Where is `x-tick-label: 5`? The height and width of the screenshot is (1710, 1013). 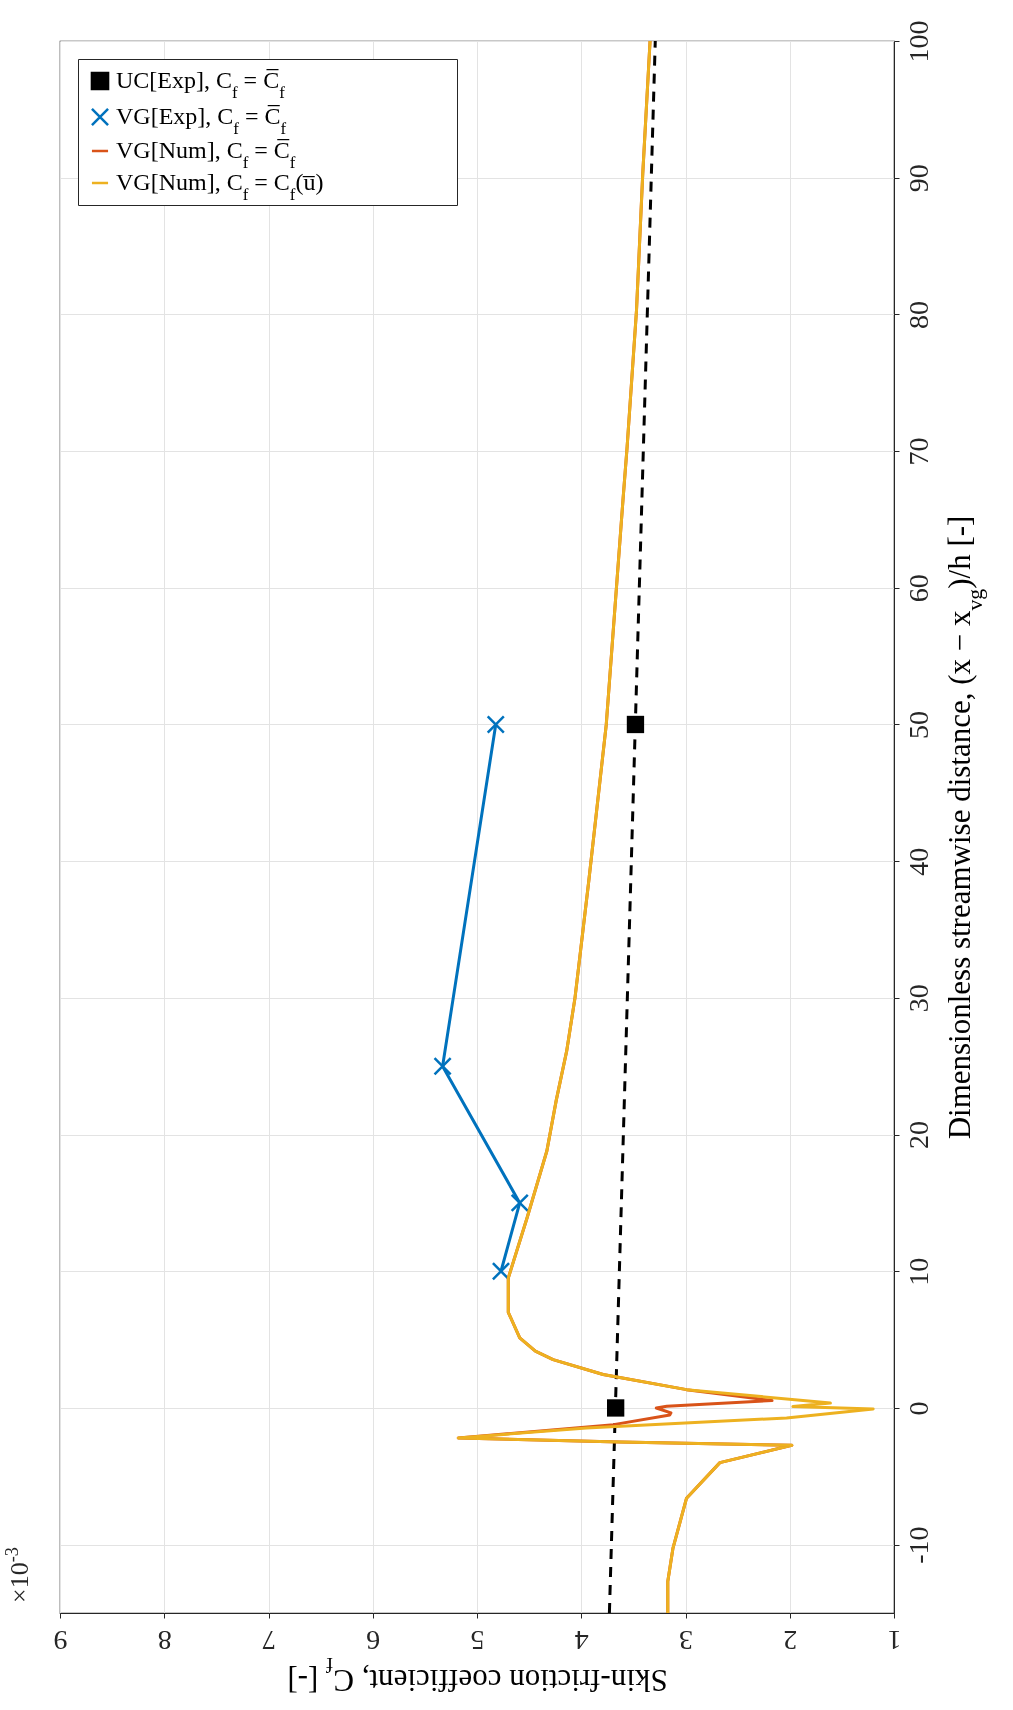 x-tick-label: 5 is located at coordinates (477, 1640).